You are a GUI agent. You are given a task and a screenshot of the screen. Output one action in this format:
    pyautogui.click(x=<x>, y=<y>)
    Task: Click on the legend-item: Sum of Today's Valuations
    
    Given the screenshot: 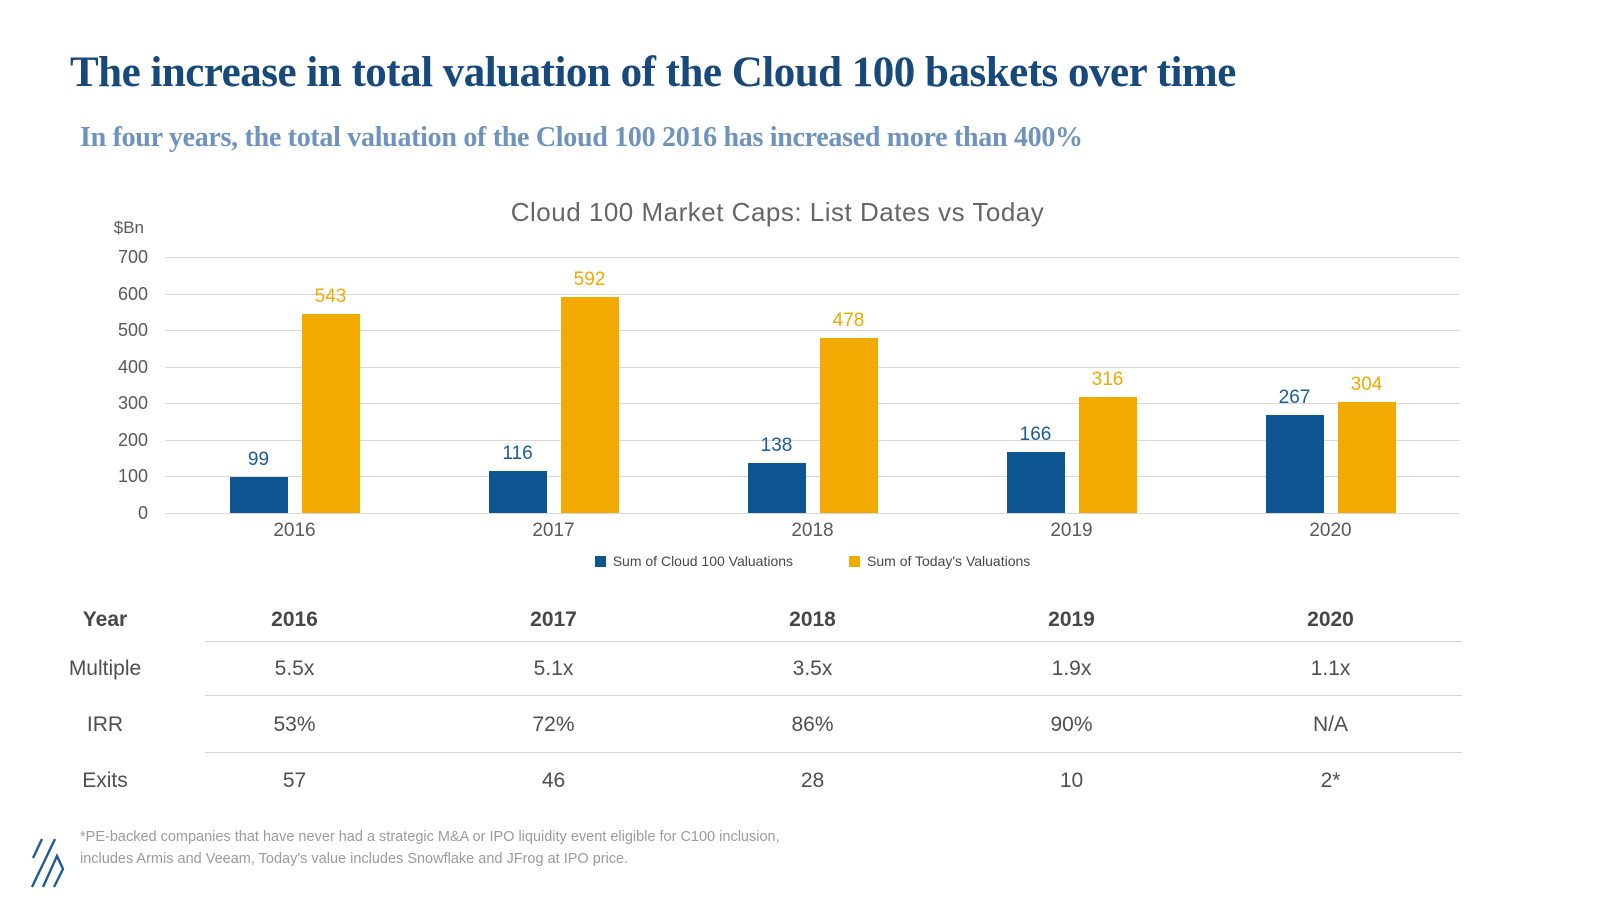 What is the action you would take?
    pyautogui.click(x=939, y=561)
    